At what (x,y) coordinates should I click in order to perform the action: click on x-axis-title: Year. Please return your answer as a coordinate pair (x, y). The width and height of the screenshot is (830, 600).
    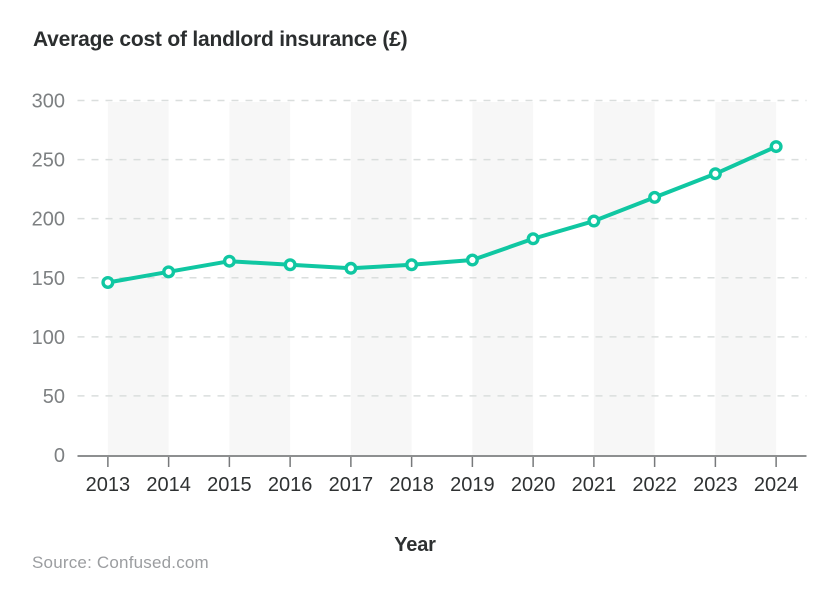
    Looking at the image, I should click on (415, 545).